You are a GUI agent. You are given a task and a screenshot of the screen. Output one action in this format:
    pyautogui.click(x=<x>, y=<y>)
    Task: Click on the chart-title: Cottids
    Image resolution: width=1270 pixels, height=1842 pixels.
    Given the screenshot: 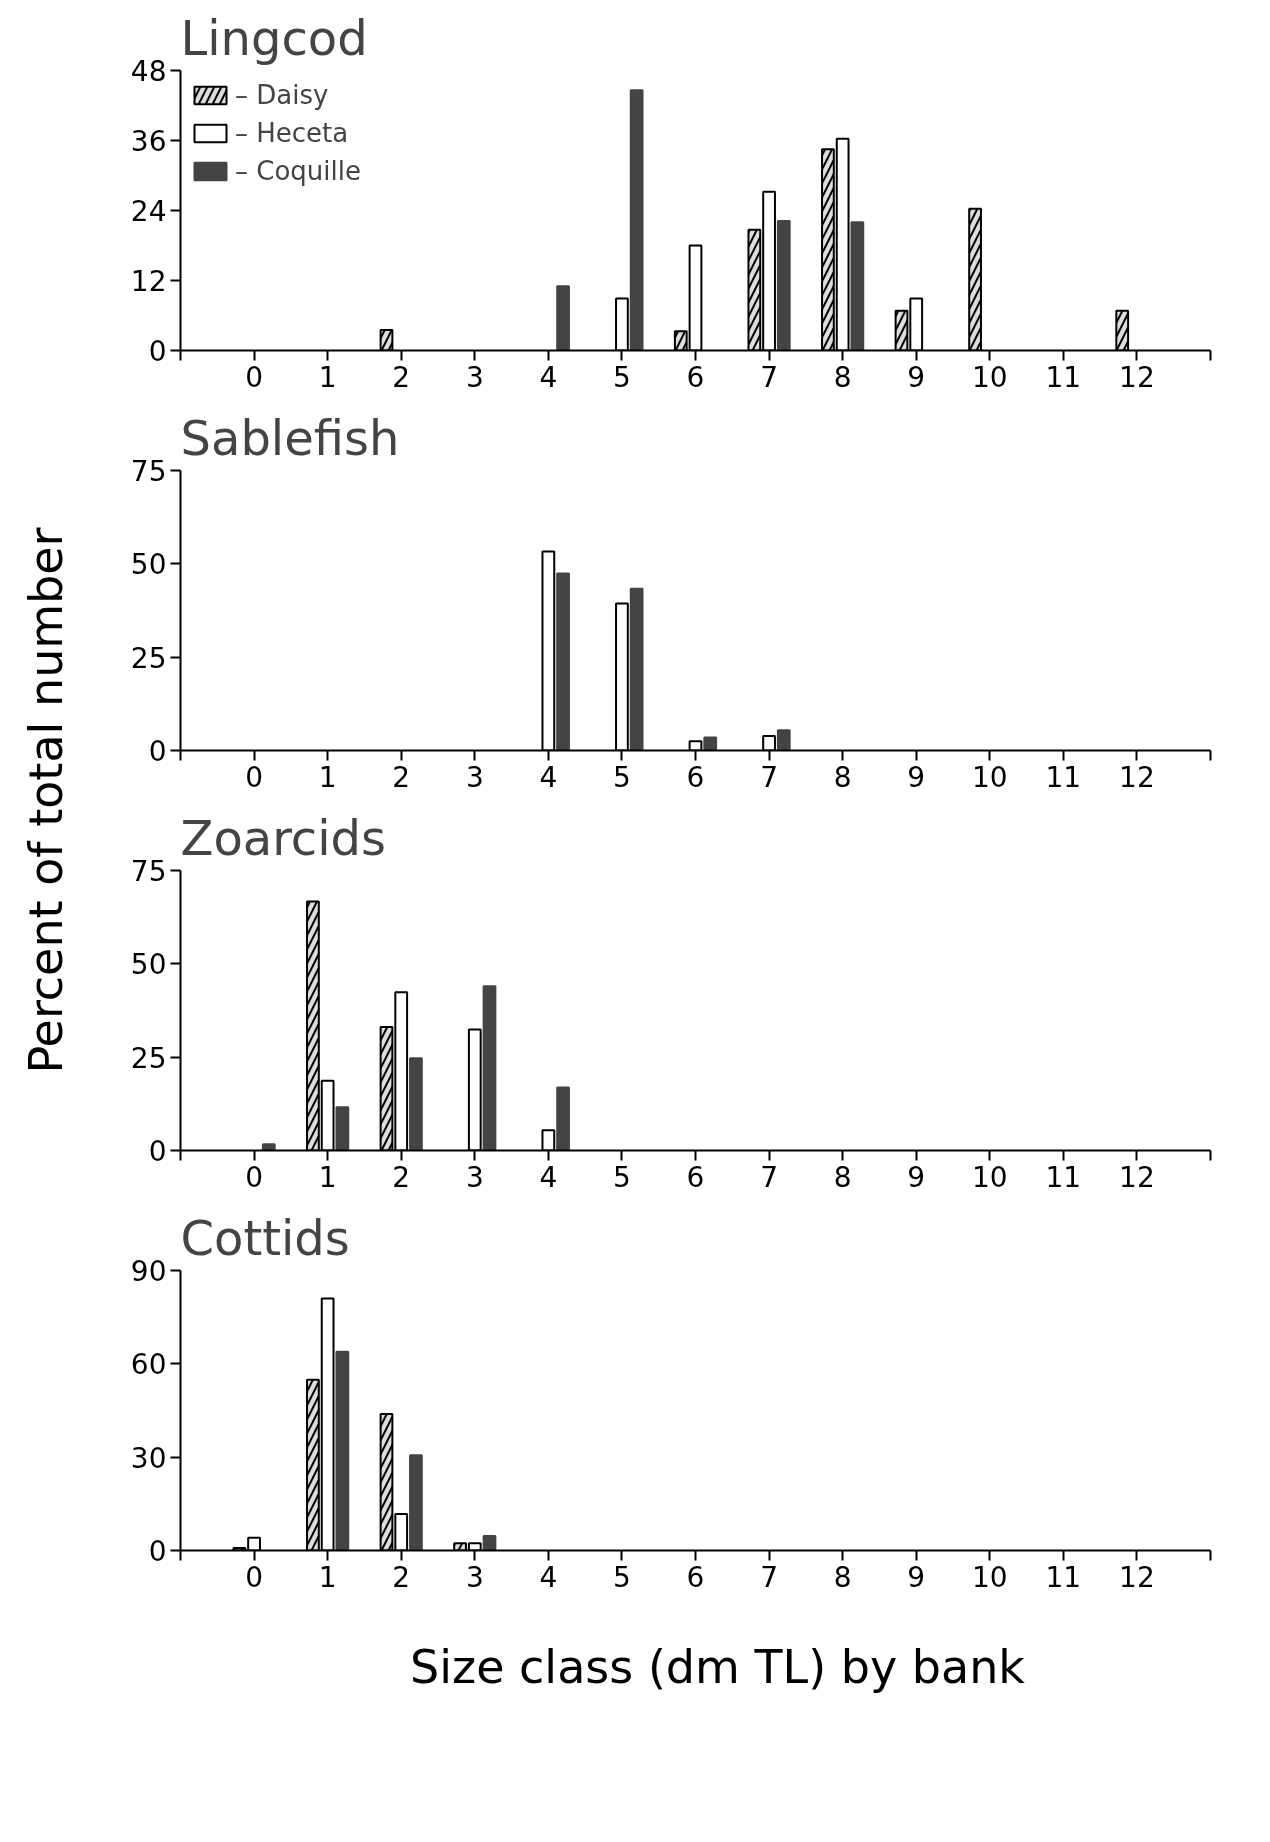 What is the action you would take?
    pyautogui.click(x=265, y=1237)
    